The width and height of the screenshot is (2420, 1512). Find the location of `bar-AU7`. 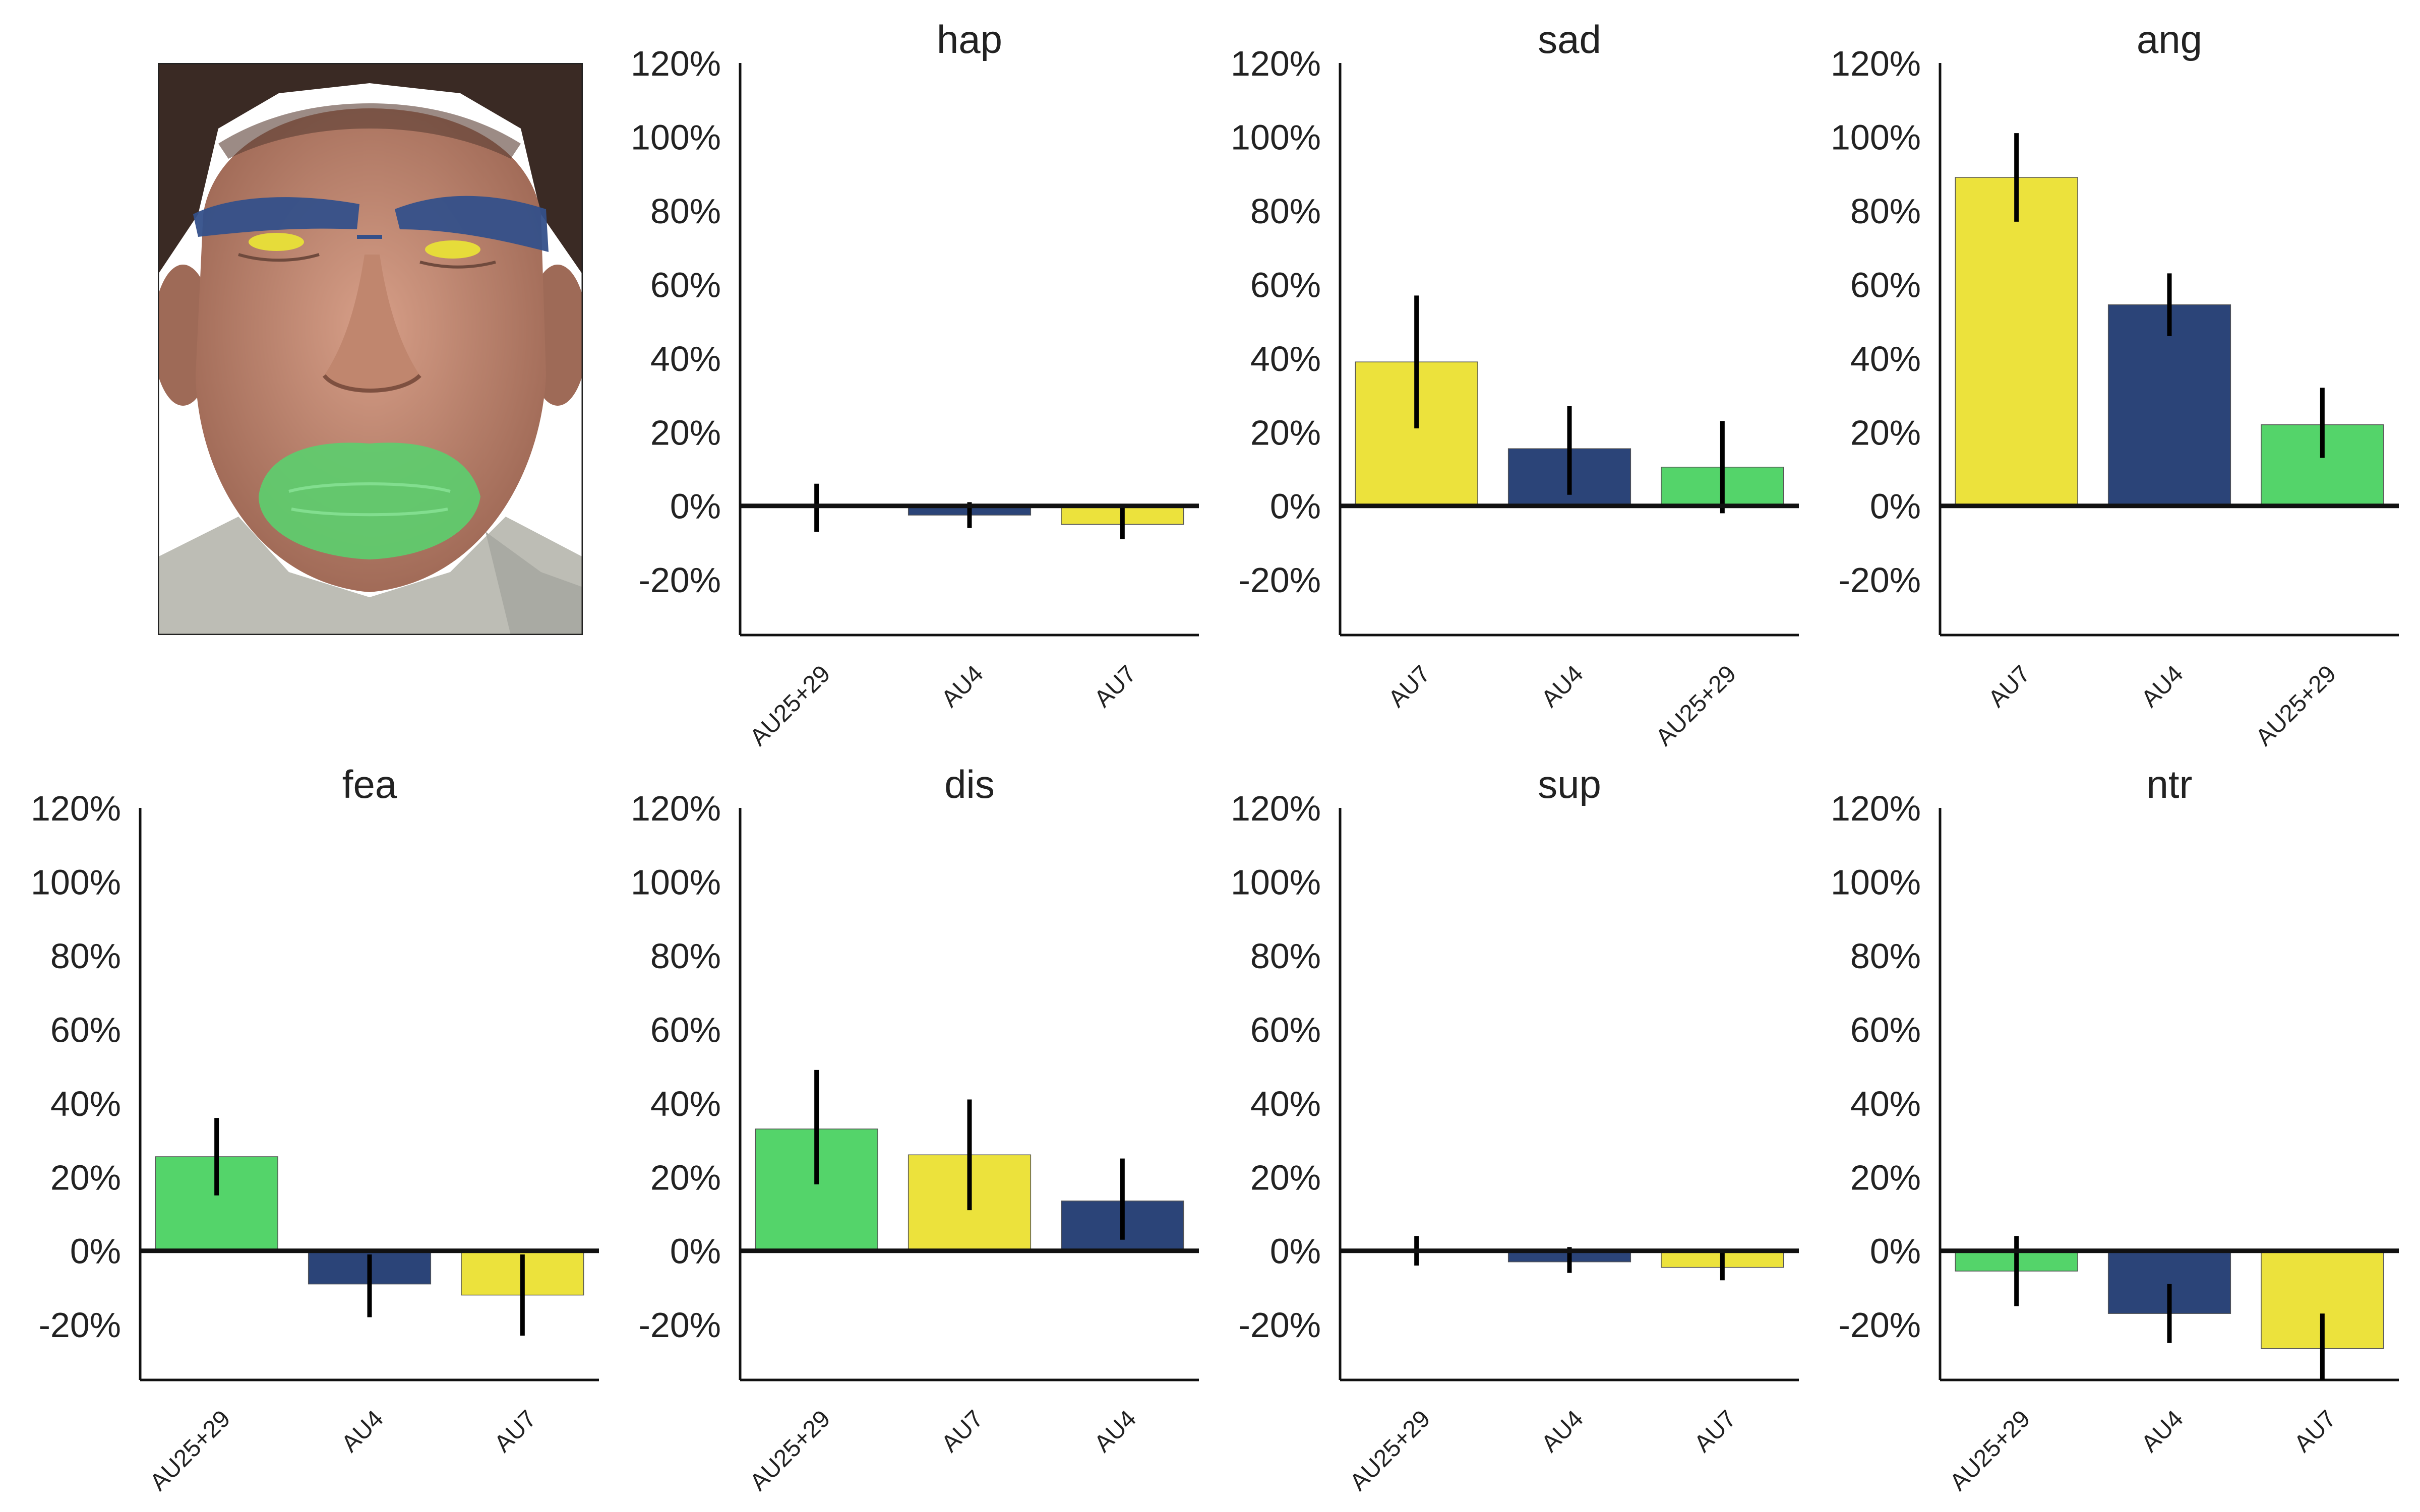

bar-AU7 is located at coordinates (2016, 342).